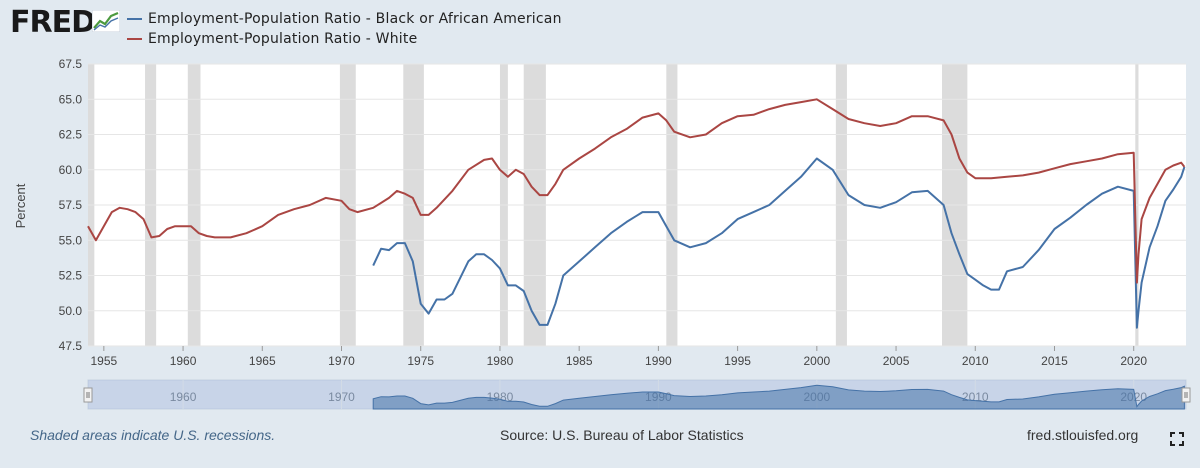 The height and width of the screenshot is (468, 1200). Describe the element at coordinates (153, 435) in the screenshot. I see `recession-note: Shaded areas indicate U.S. recessions.` at that location.